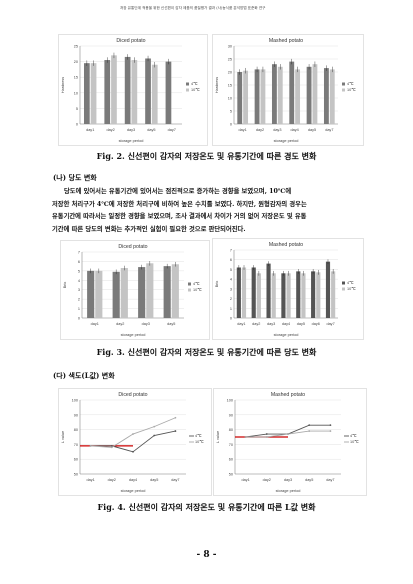 This screenshot has height=584, width=413. What do you see at coordinates (149, 229) in the screenshot?
I see `paragraph-line: 기간에 따른 당도의 변화는 추가적인 실험이 필요한 것으로 판단되어진다.` at bounding box center [149, 229].